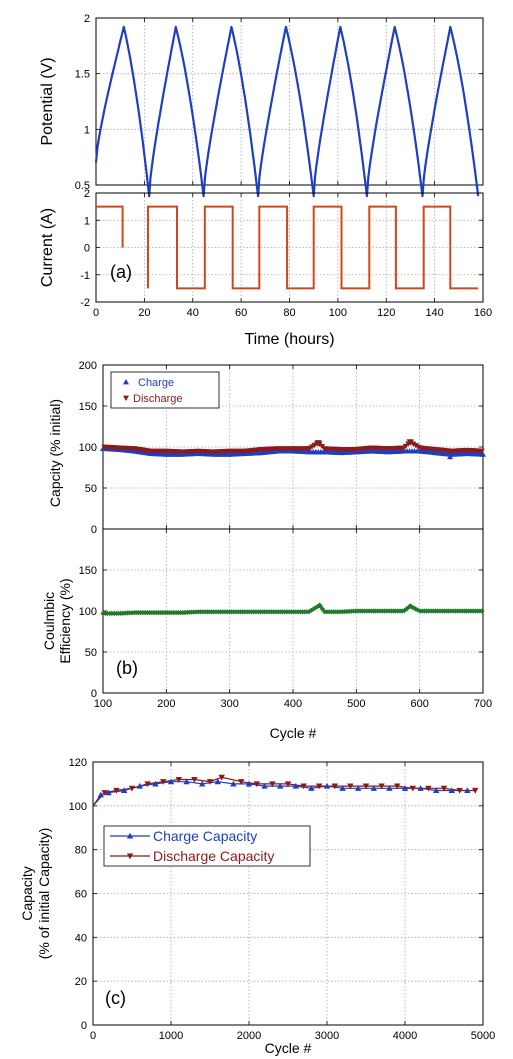 Image resolution: width=513 pixels, height=1059 pixels. What do you see at coordinates (166, 704) in the screenshot?
I see `x-tick-label: 200` at bounding box center [166, 704].